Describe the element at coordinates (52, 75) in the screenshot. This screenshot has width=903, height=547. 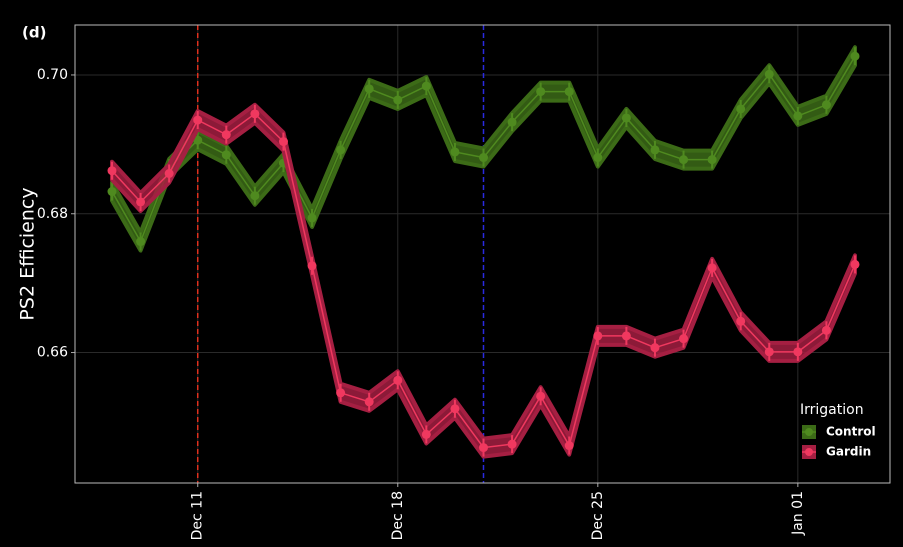
I see `y-tick-label: 0.70` at that location.